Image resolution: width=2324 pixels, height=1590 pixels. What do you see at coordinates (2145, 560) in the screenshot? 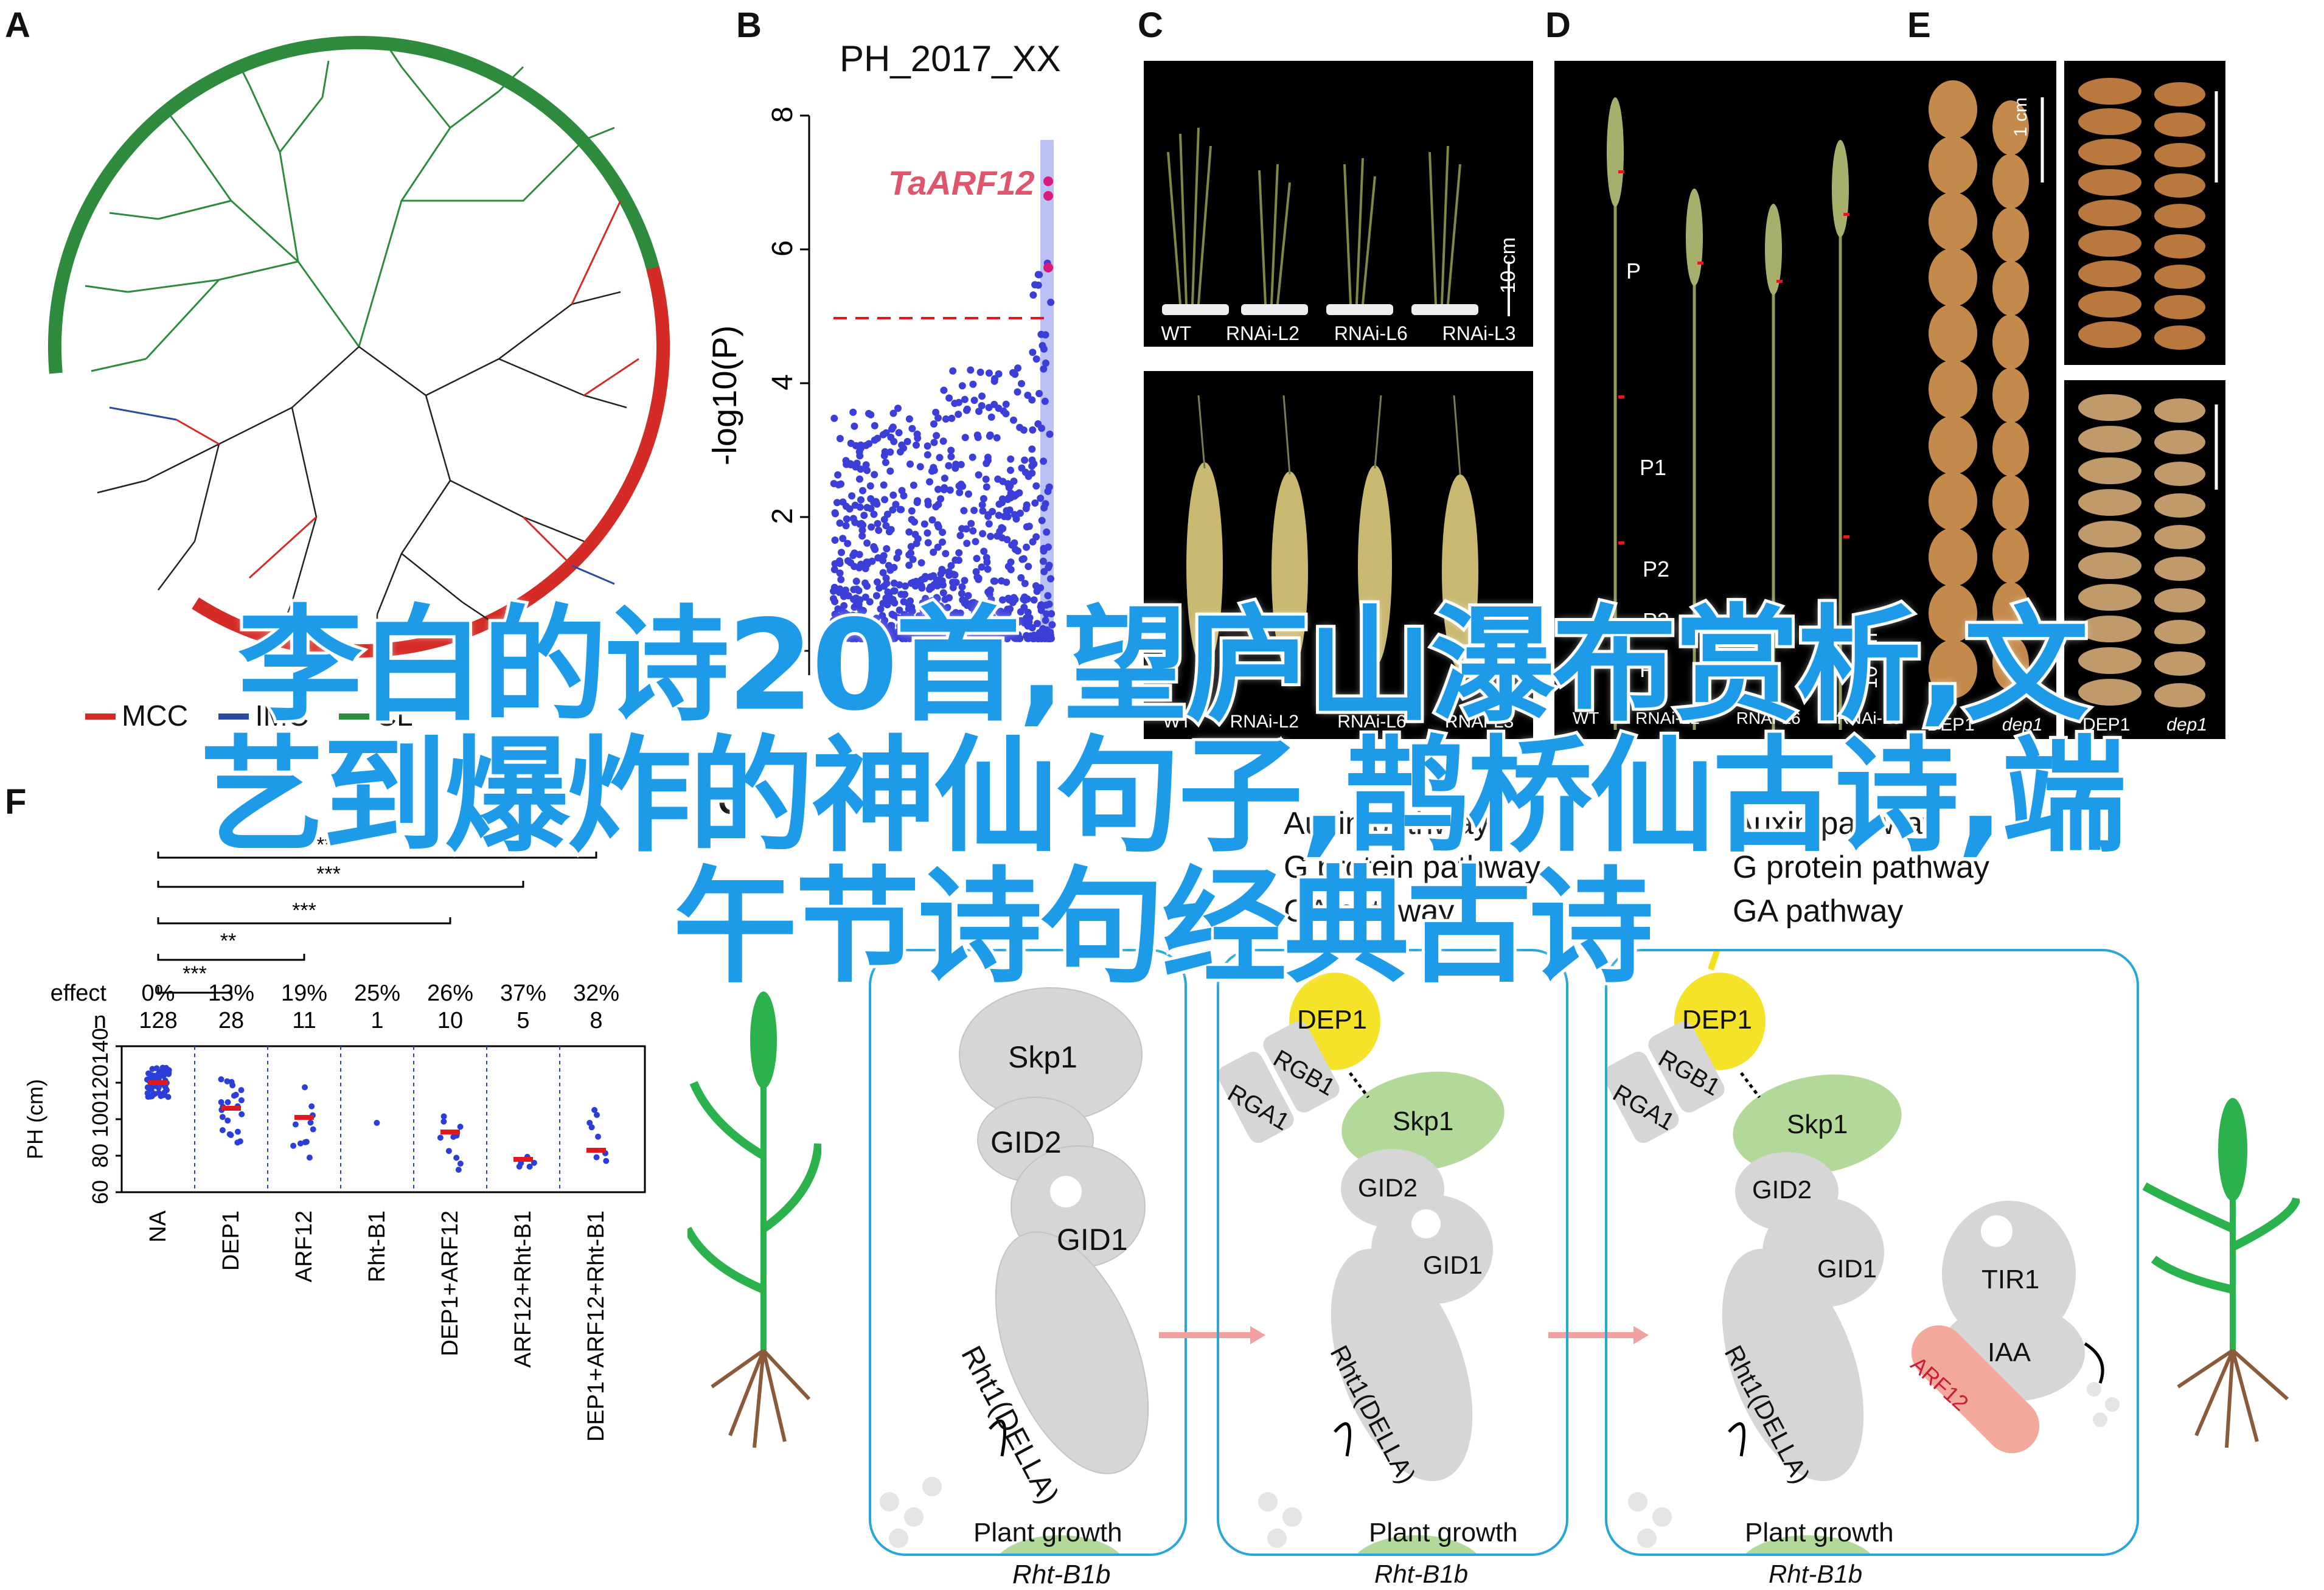
I see `photo-e-right-bottom: DEP1 dep1` at bounding box center [2145, 560].